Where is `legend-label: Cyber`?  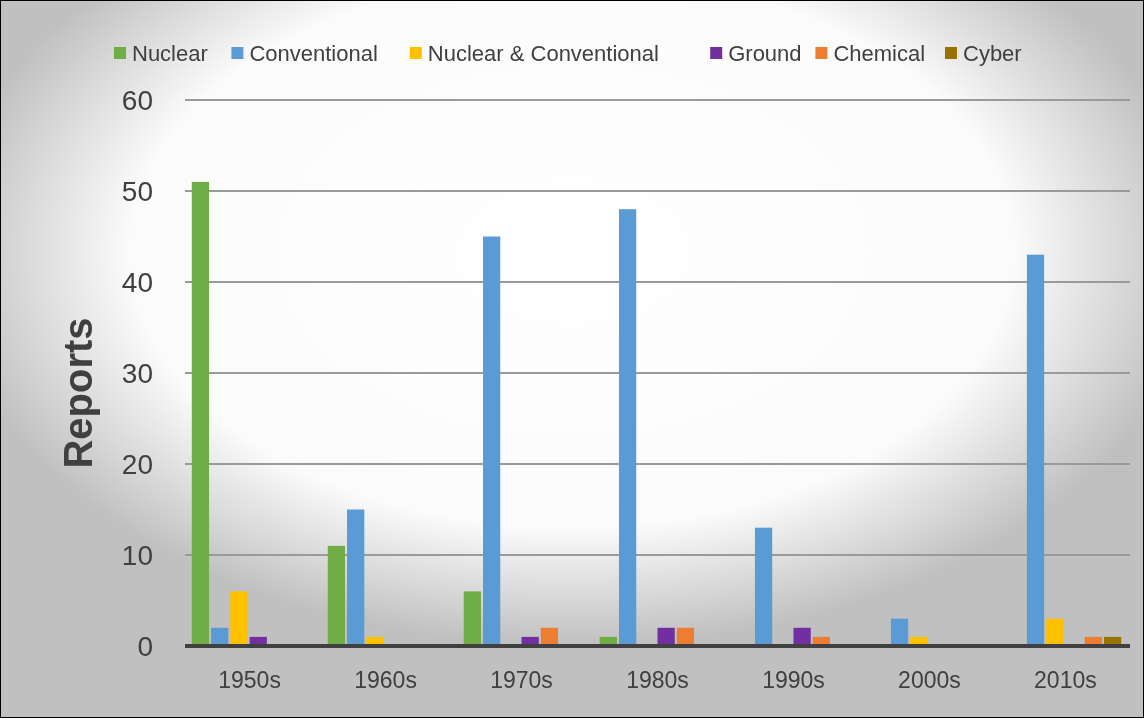
legend-label: Cyber is located at coordinates (992, 53).